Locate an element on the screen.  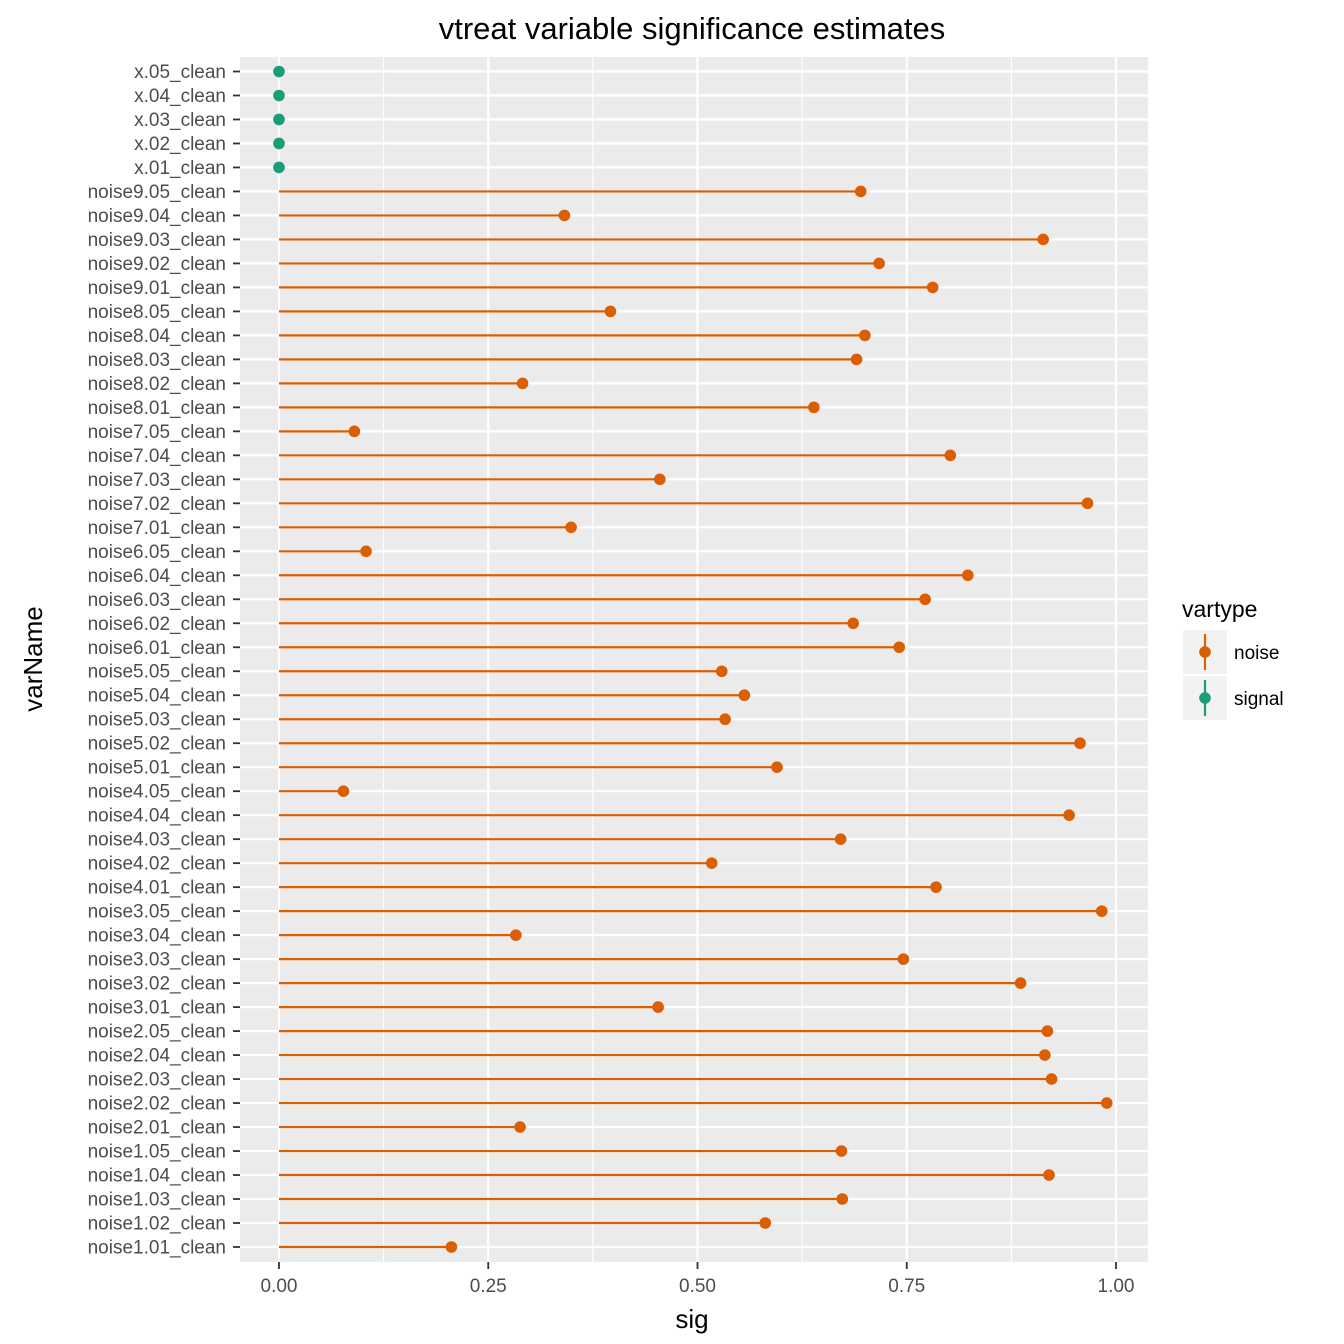
point-noise6.05_clean is located at coordinates (366, 551).